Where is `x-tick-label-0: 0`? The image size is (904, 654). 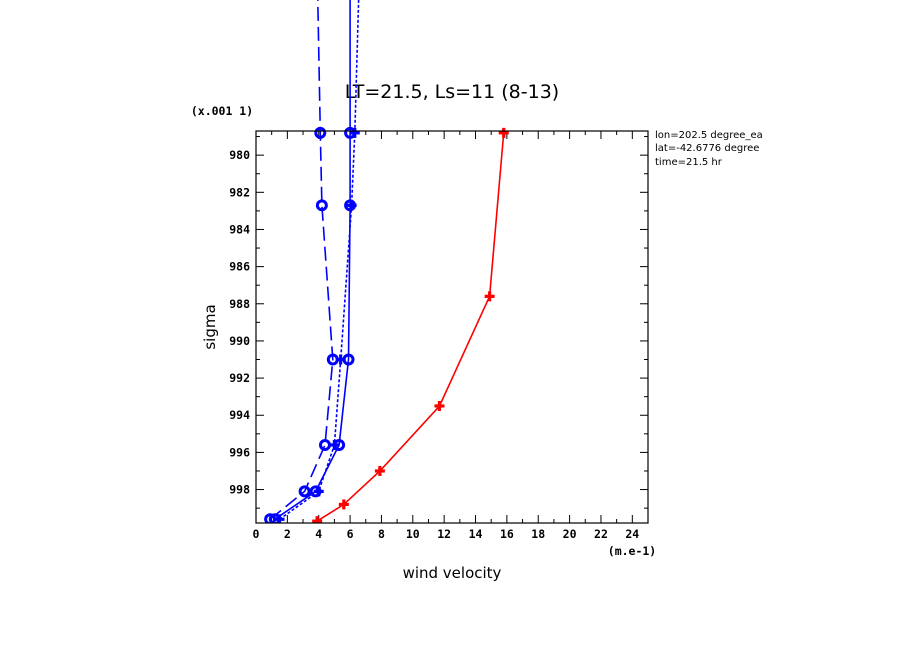 x-tick-label-0: 0 is located at coordinates (256, 534).